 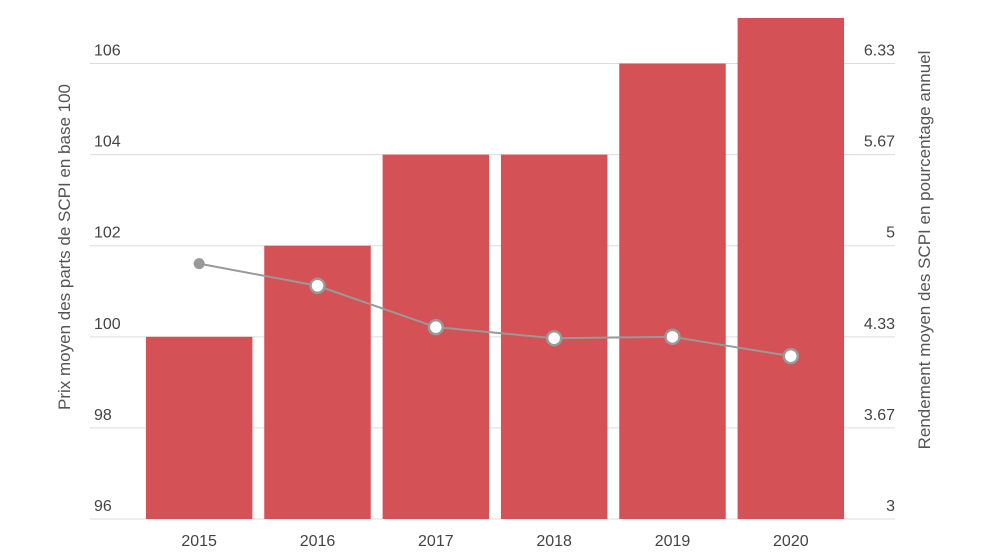 What do you see at coordinates (554, 541) in the screenshot?
I see `x-tick-label: 2018` at bounding box center [554, 541].